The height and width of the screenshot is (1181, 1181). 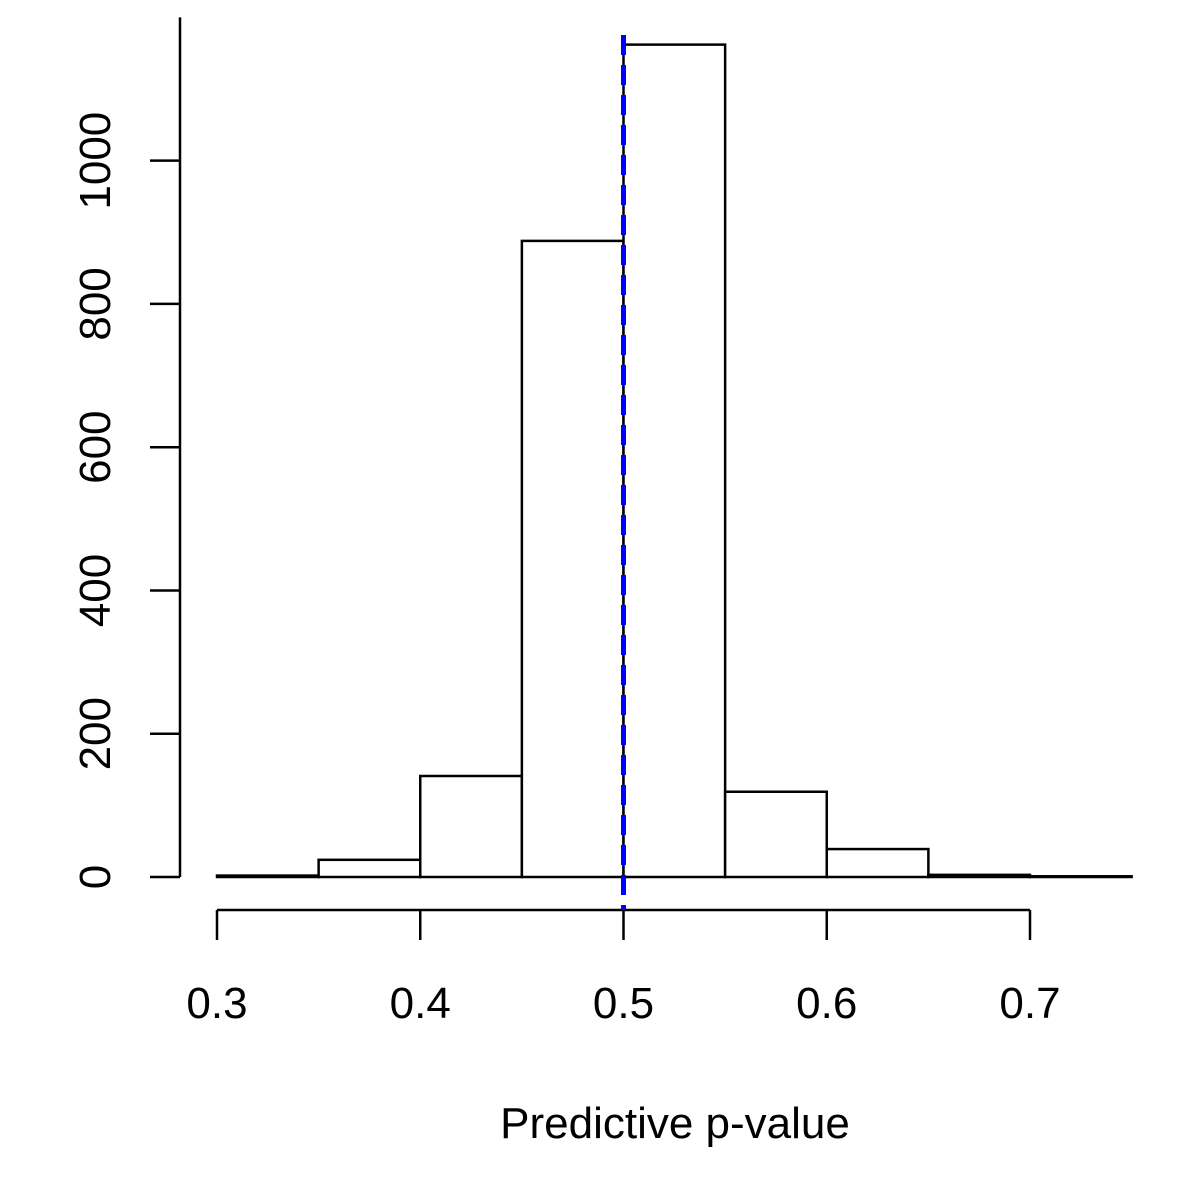 What do you see at coordinates (95, 733) in the screenshot?
I see `y-tick-label: 200` at bounding box center [95, 733].